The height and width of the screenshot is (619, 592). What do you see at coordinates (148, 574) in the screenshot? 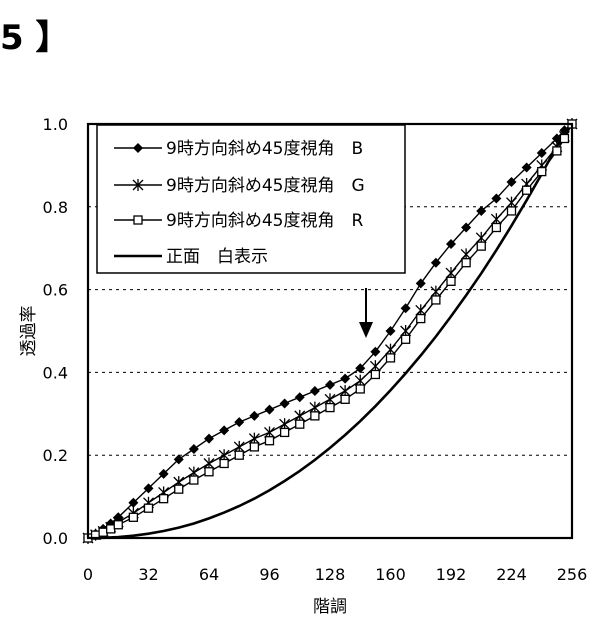
I see `x-tick-label: 32` at bounding box center [148, 574].